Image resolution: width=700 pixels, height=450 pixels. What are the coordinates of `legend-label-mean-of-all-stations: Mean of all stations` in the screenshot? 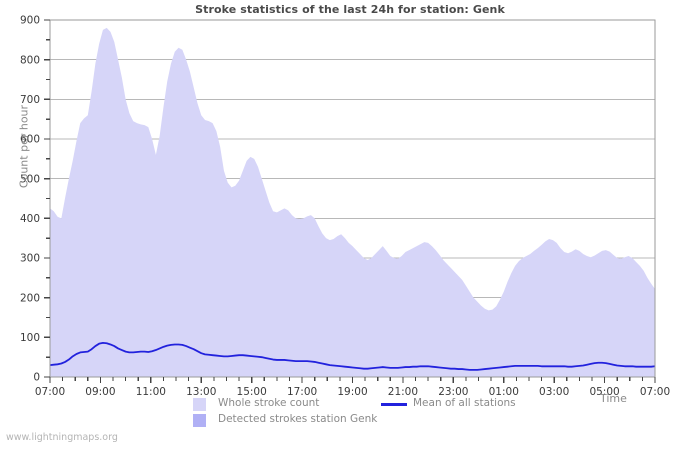 It's located at (464, 403).